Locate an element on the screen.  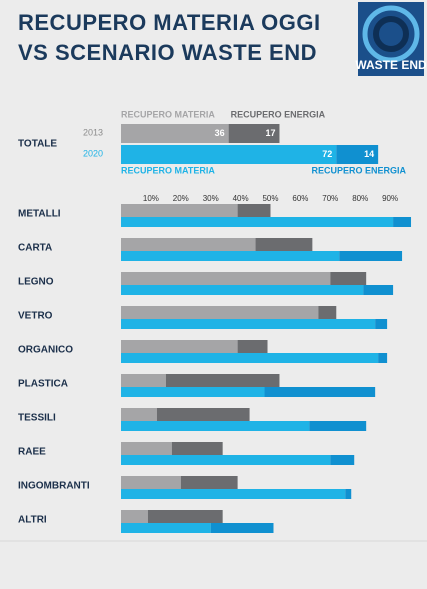
x-tick-label: 80% is located at coordinates (360, 198).